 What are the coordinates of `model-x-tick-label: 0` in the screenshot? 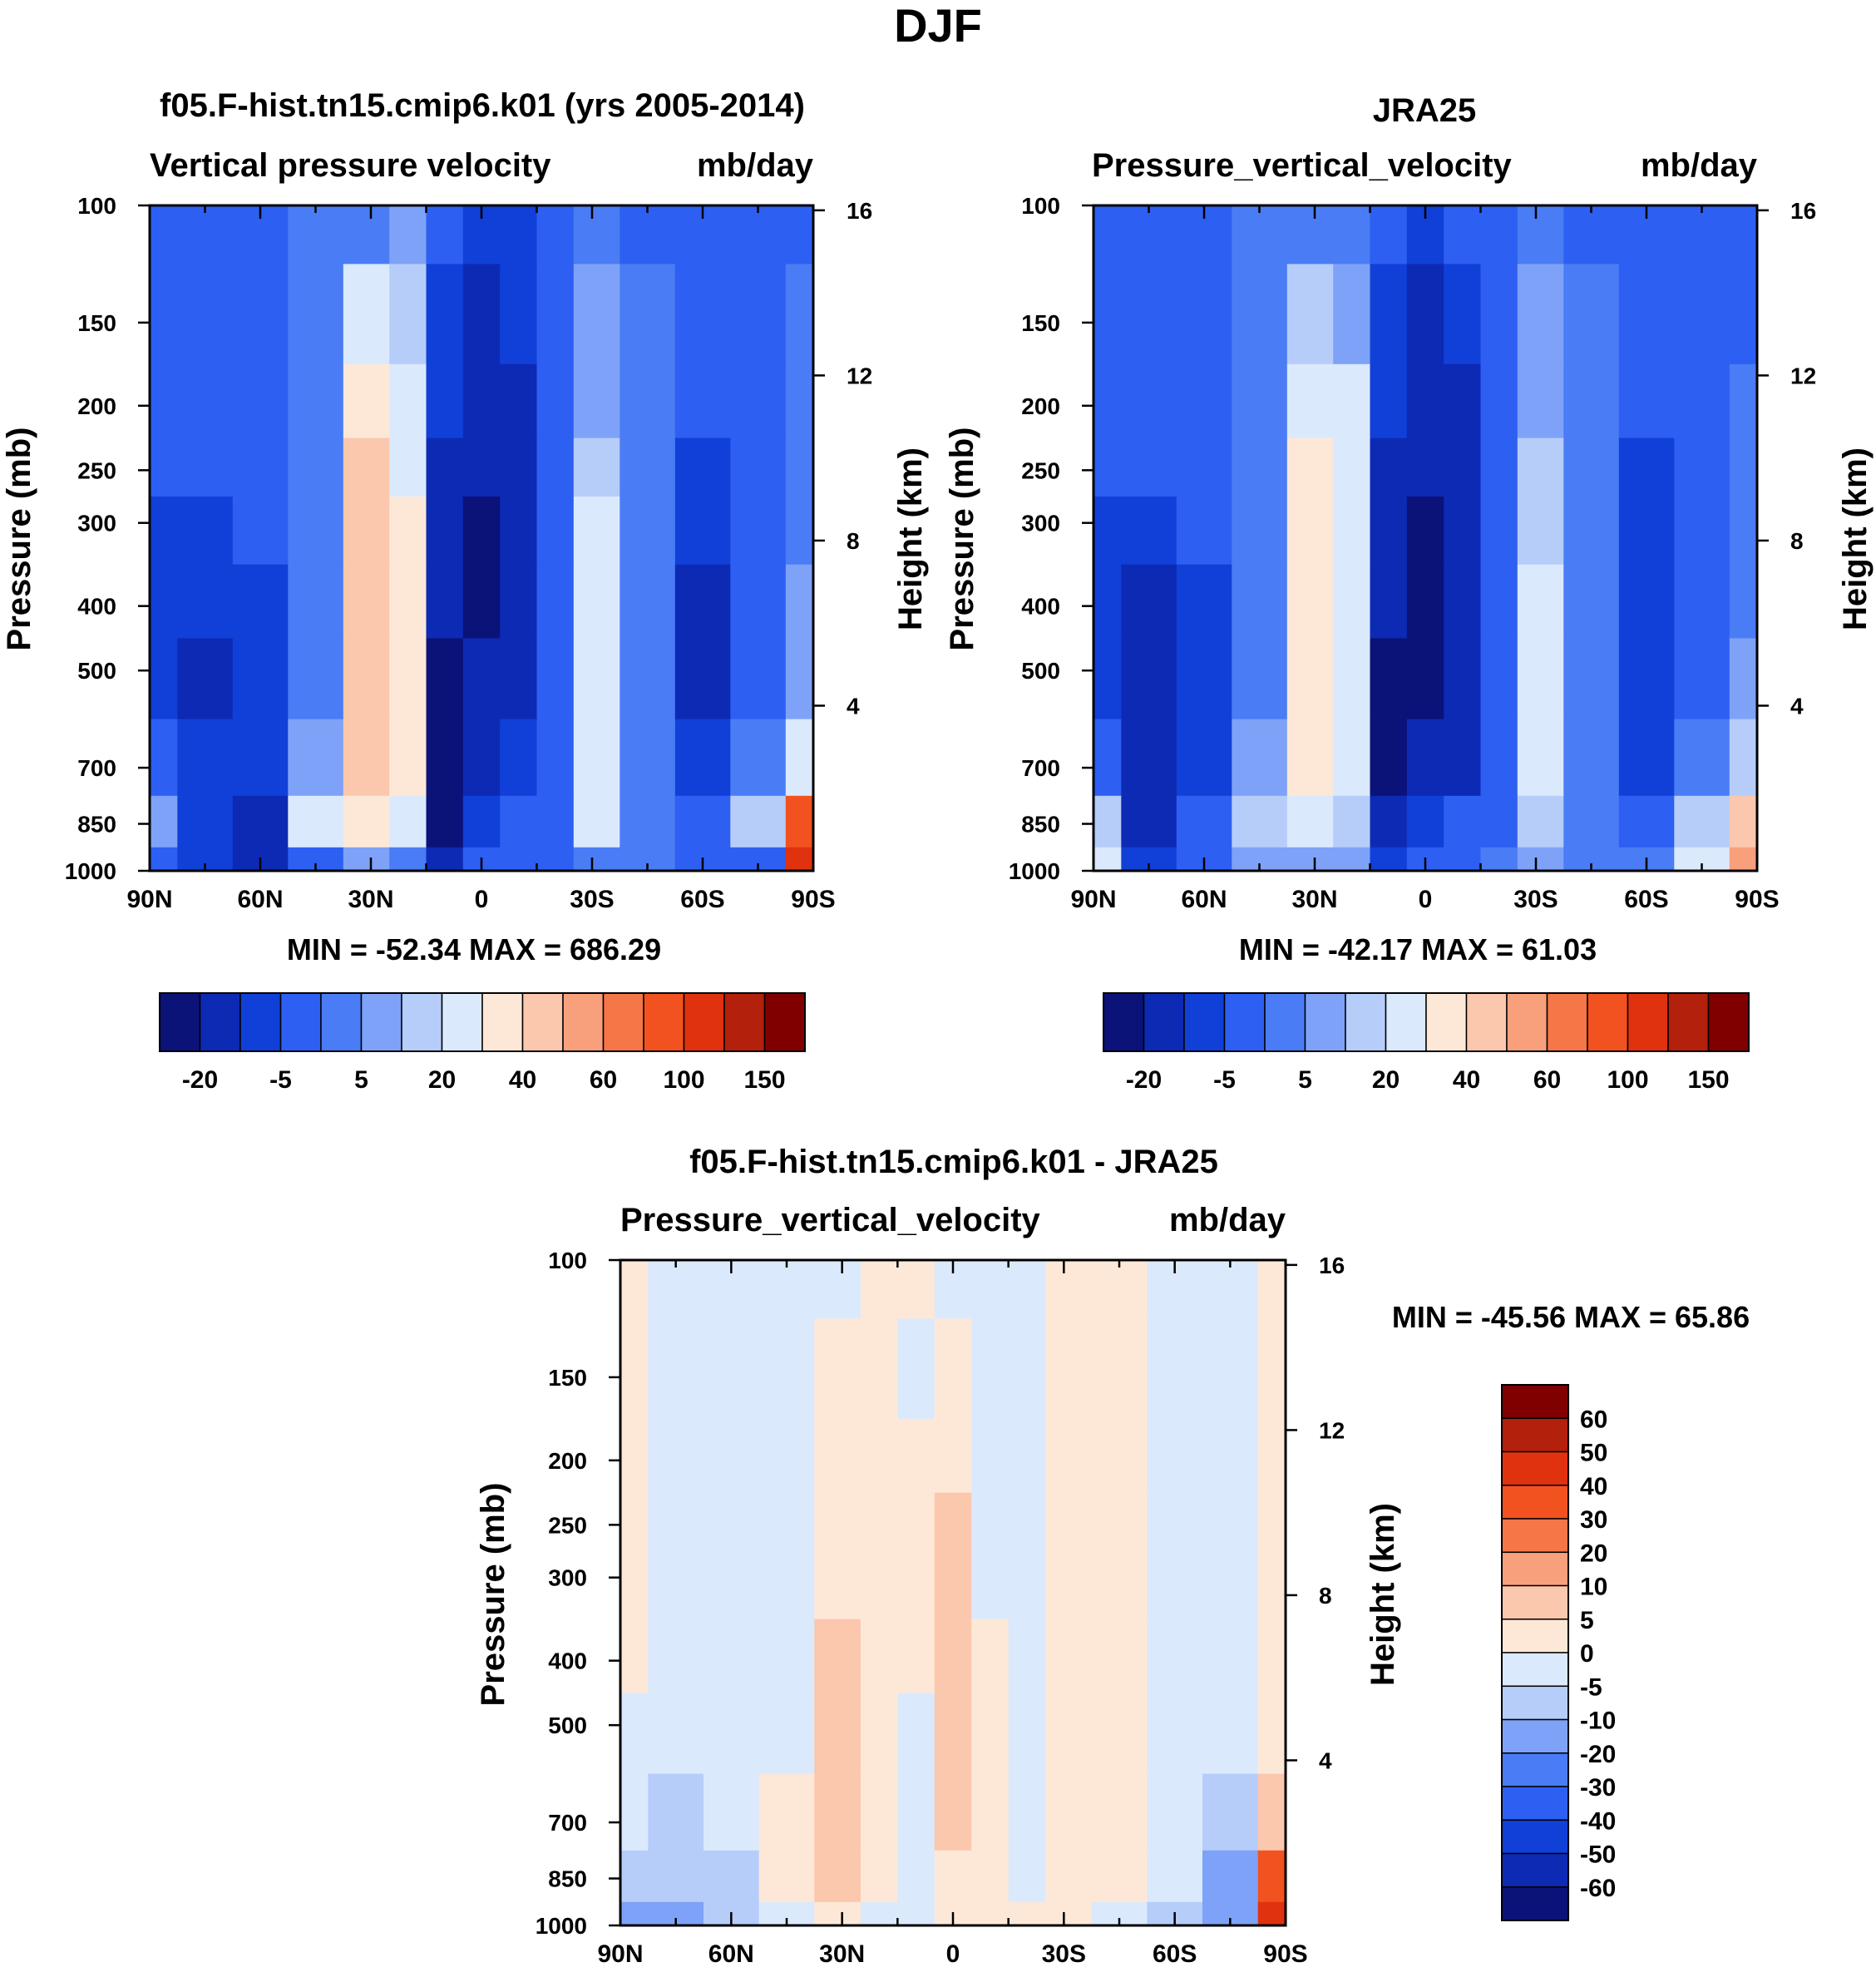 It's located at (482, 899).